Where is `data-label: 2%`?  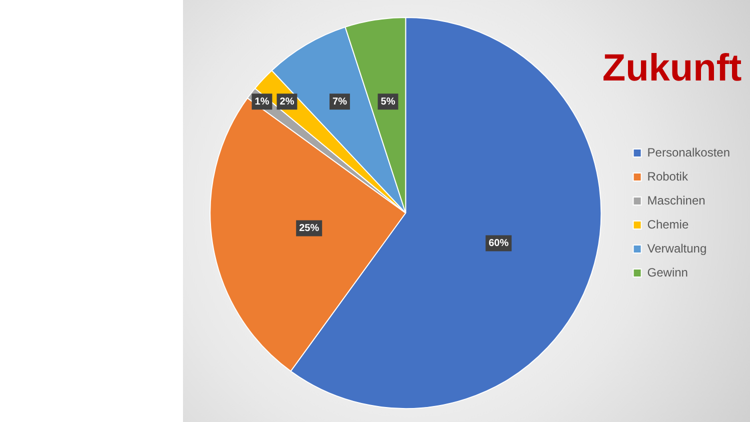 data-label: 2% is located at coordinates (287, 102).